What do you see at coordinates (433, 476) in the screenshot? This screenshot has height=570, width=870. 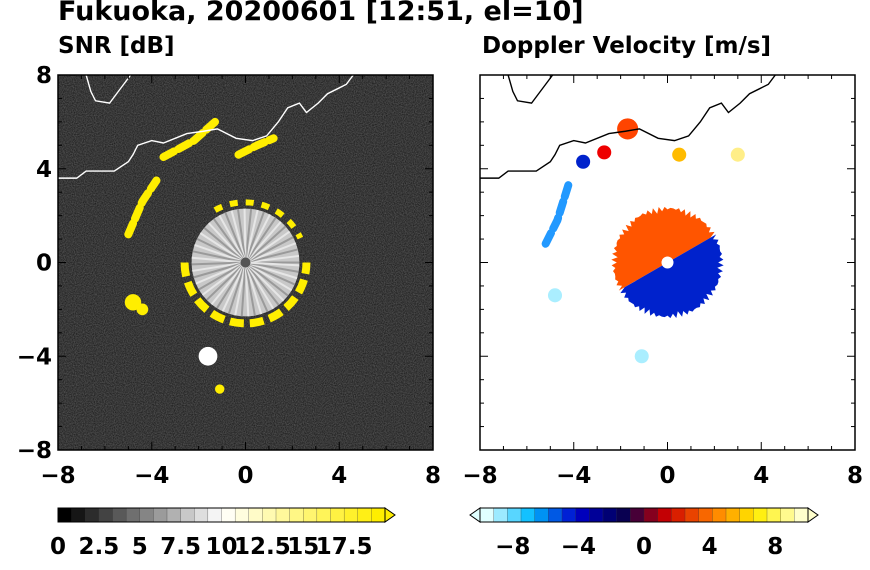 I see `x-tick-label: 8` at bounding box center [433, 476].